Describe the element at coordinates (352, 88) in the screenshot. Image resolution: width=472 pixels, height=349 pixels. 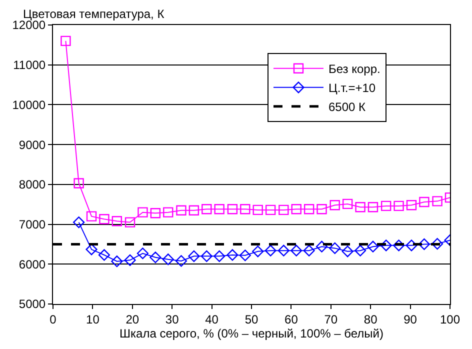
I see `legend-label: Ц.т.=+10` at that location.